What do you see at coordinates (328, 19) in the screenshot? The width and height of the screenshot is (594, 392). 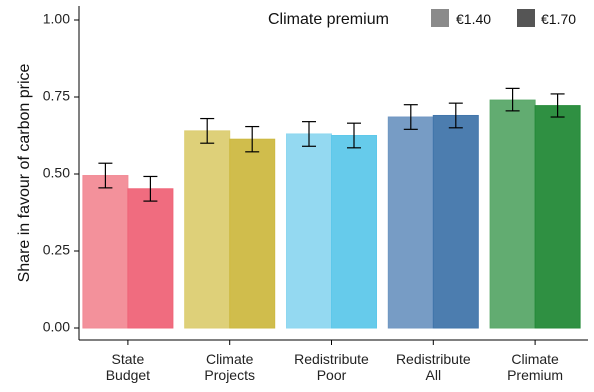 I see `legend-title: Climate premium` at bounding box center [328, 19].